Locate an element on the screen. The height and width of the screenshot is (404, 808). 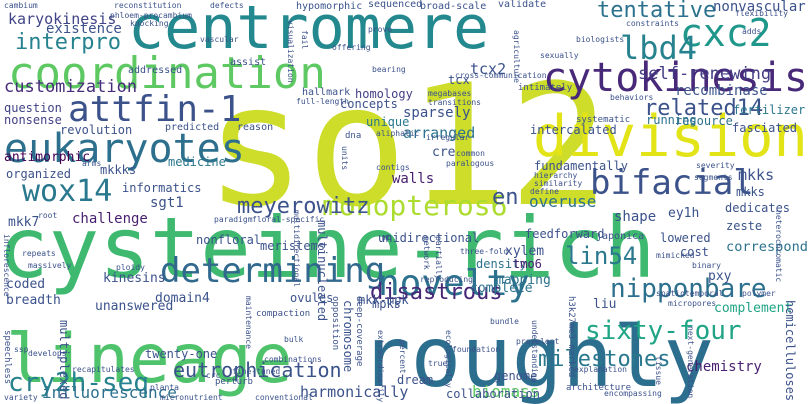
word: karyokinesis is located at coordinates (62, 19).